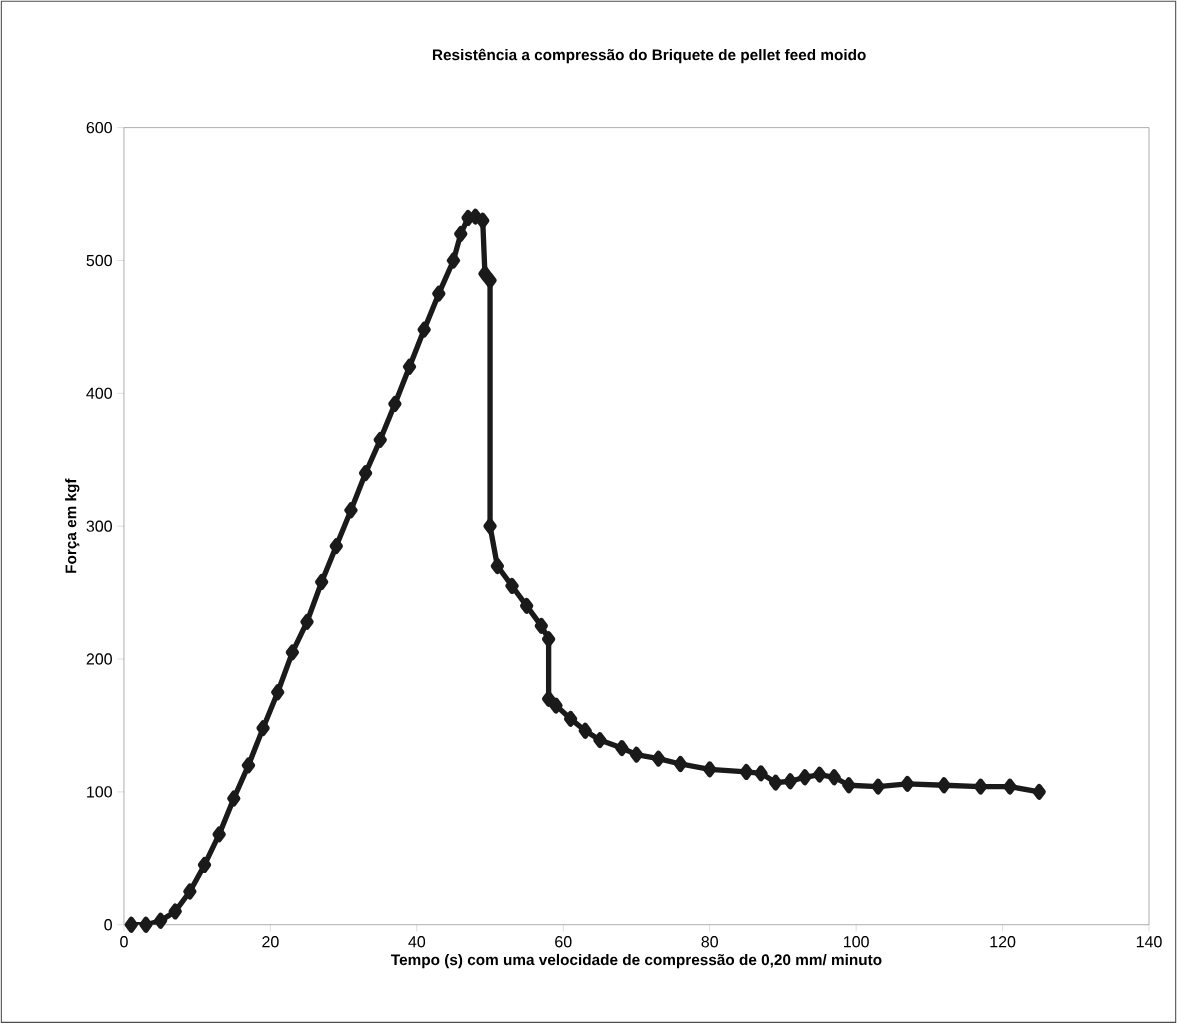 The width and height of the screenshot is (1177, 1024). I want to click on y-tick-label: 0, so click(108, 925).